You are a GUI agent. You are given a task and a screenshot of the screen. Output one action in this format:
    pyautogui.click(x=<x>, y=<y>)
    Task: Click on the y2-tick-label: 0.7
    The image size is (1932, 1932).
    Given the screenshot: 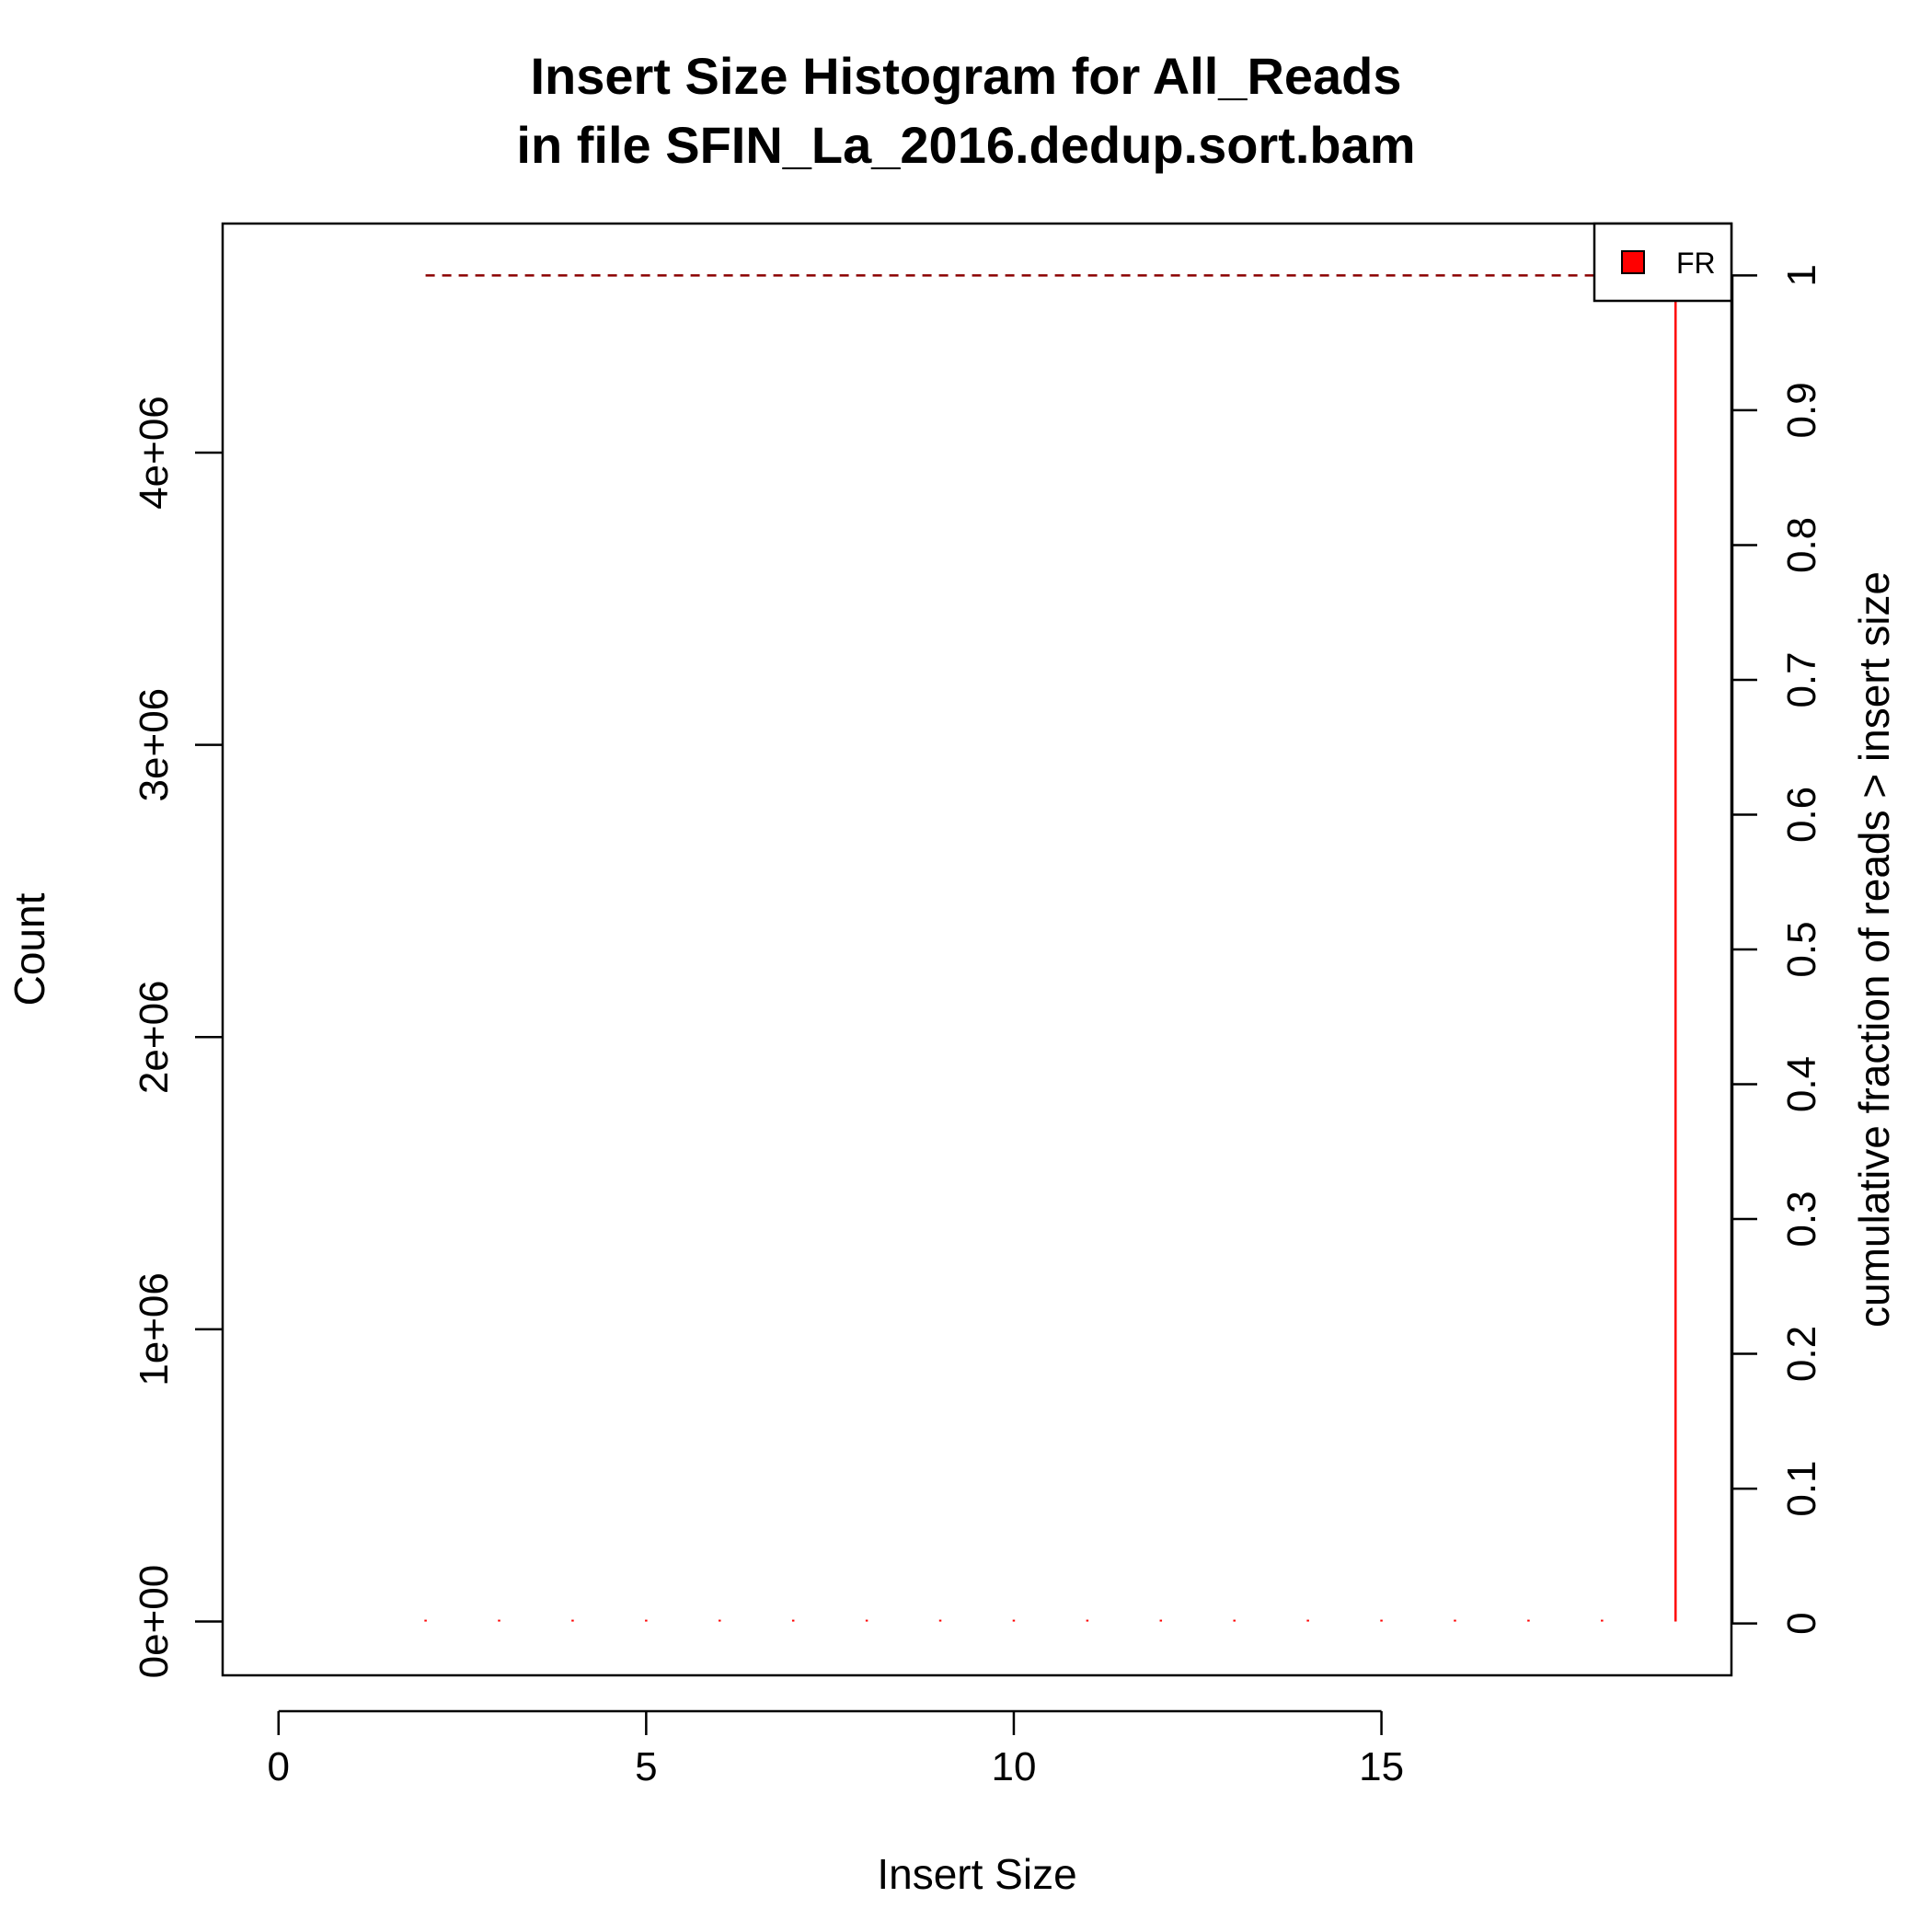 What is the action you would take?
    pyautogui.click(x=1801, y=679)
    